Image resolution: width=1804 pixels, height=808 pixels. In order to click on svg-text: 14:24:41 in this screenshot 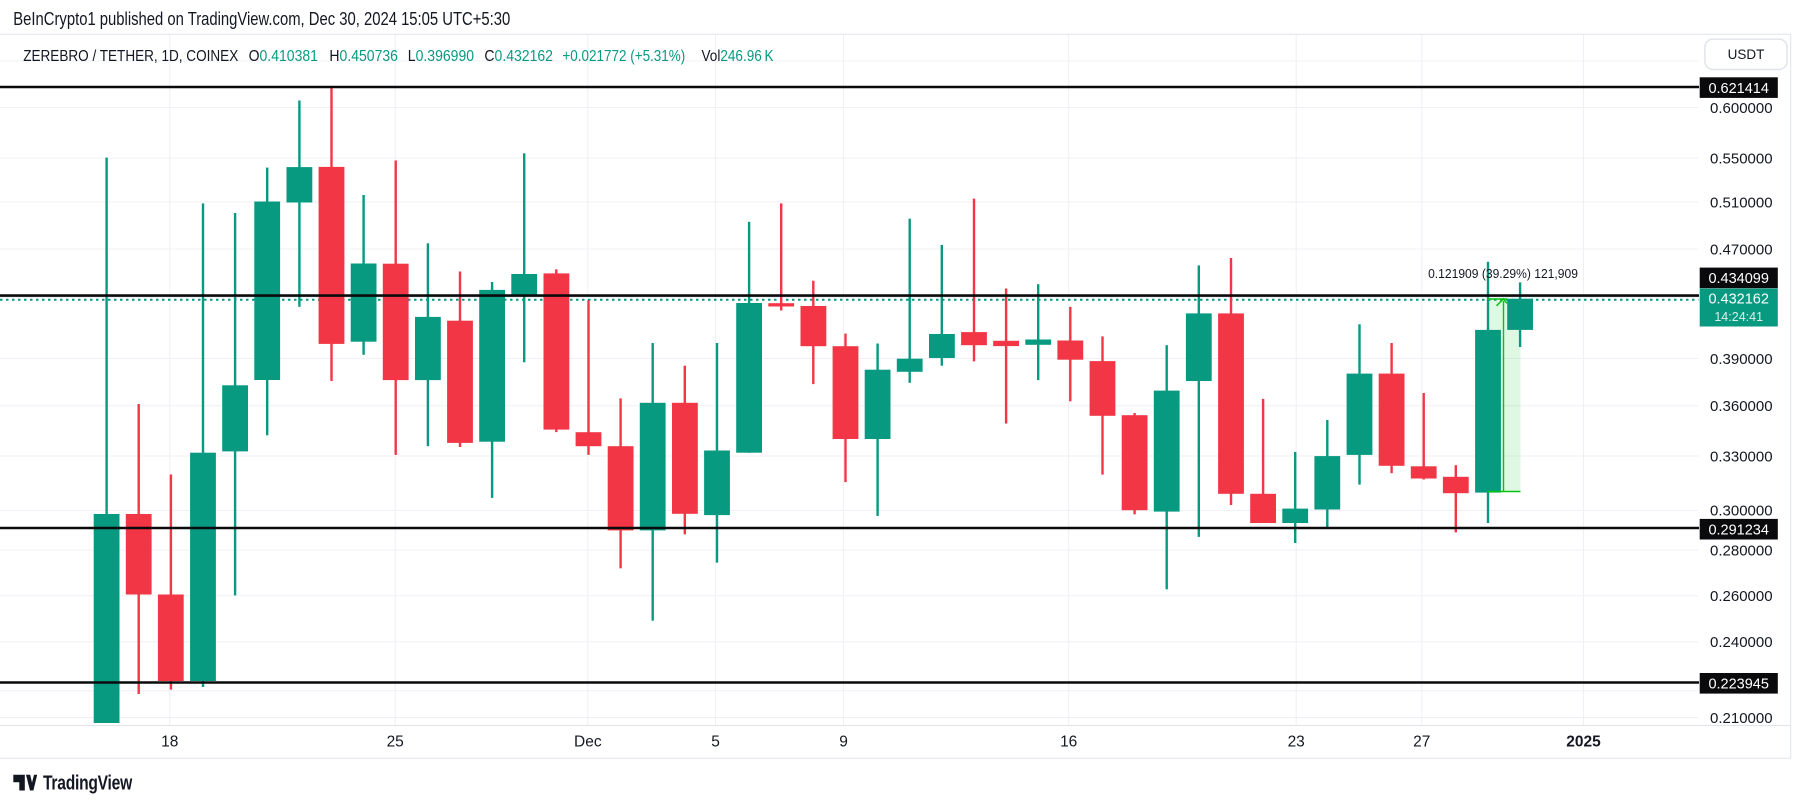, I will do `click(1738, 317)`.